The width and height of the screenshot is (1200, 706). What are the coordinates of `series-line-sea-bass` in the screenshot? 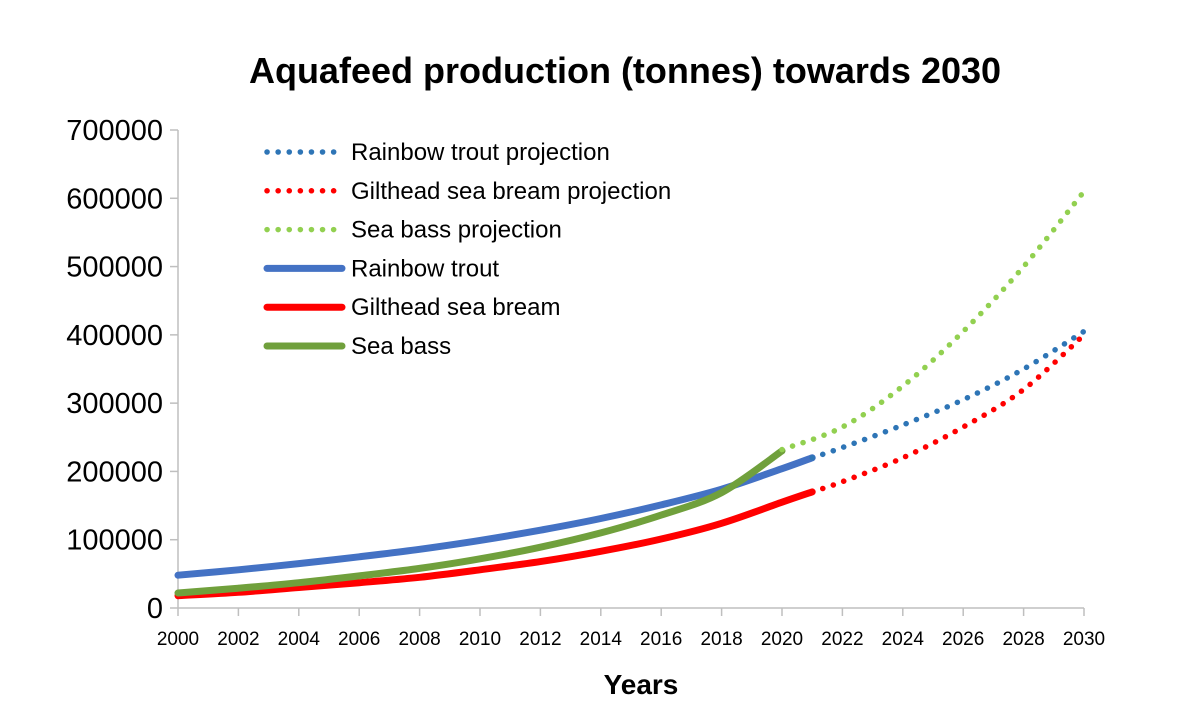 It's located at (480, 522).